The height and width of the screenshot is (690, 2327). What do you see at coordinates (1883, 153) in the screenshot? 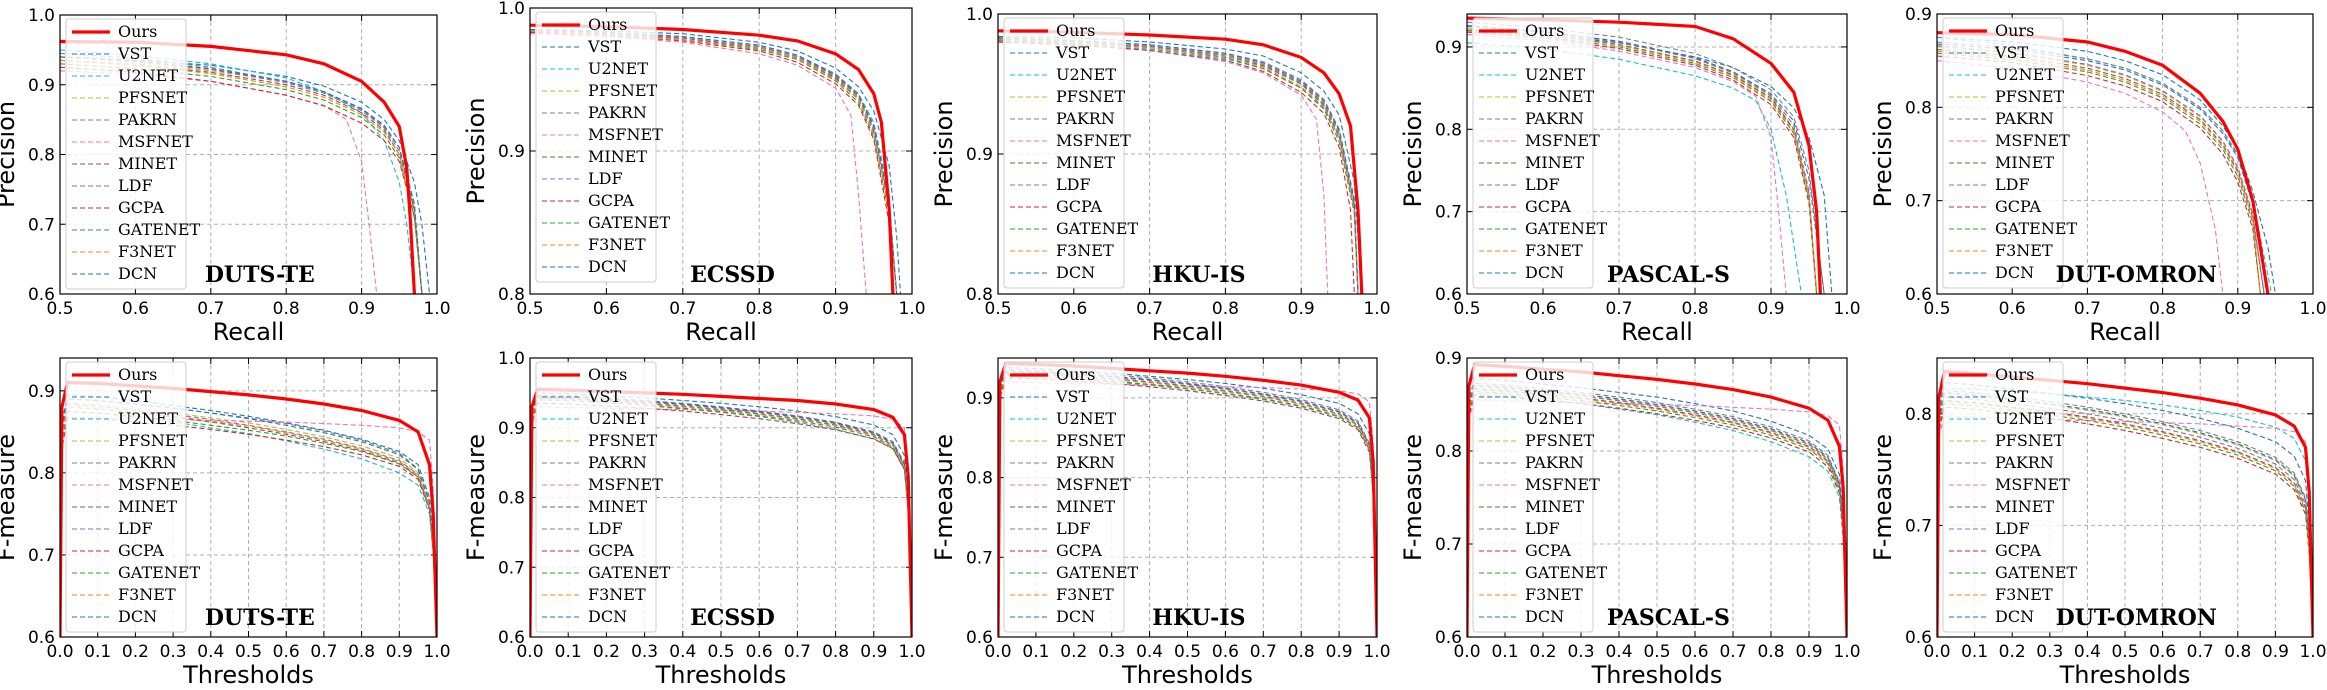
I see `y-axis-label: Precision` at bounding box center [1883, 153].